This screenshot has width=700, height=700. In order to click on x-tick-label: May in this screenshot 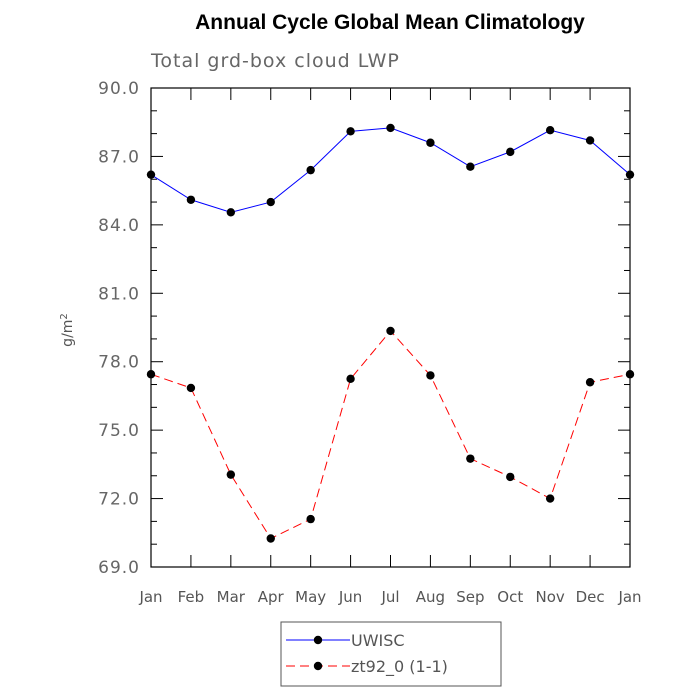, I will do `click(310, 597)`.